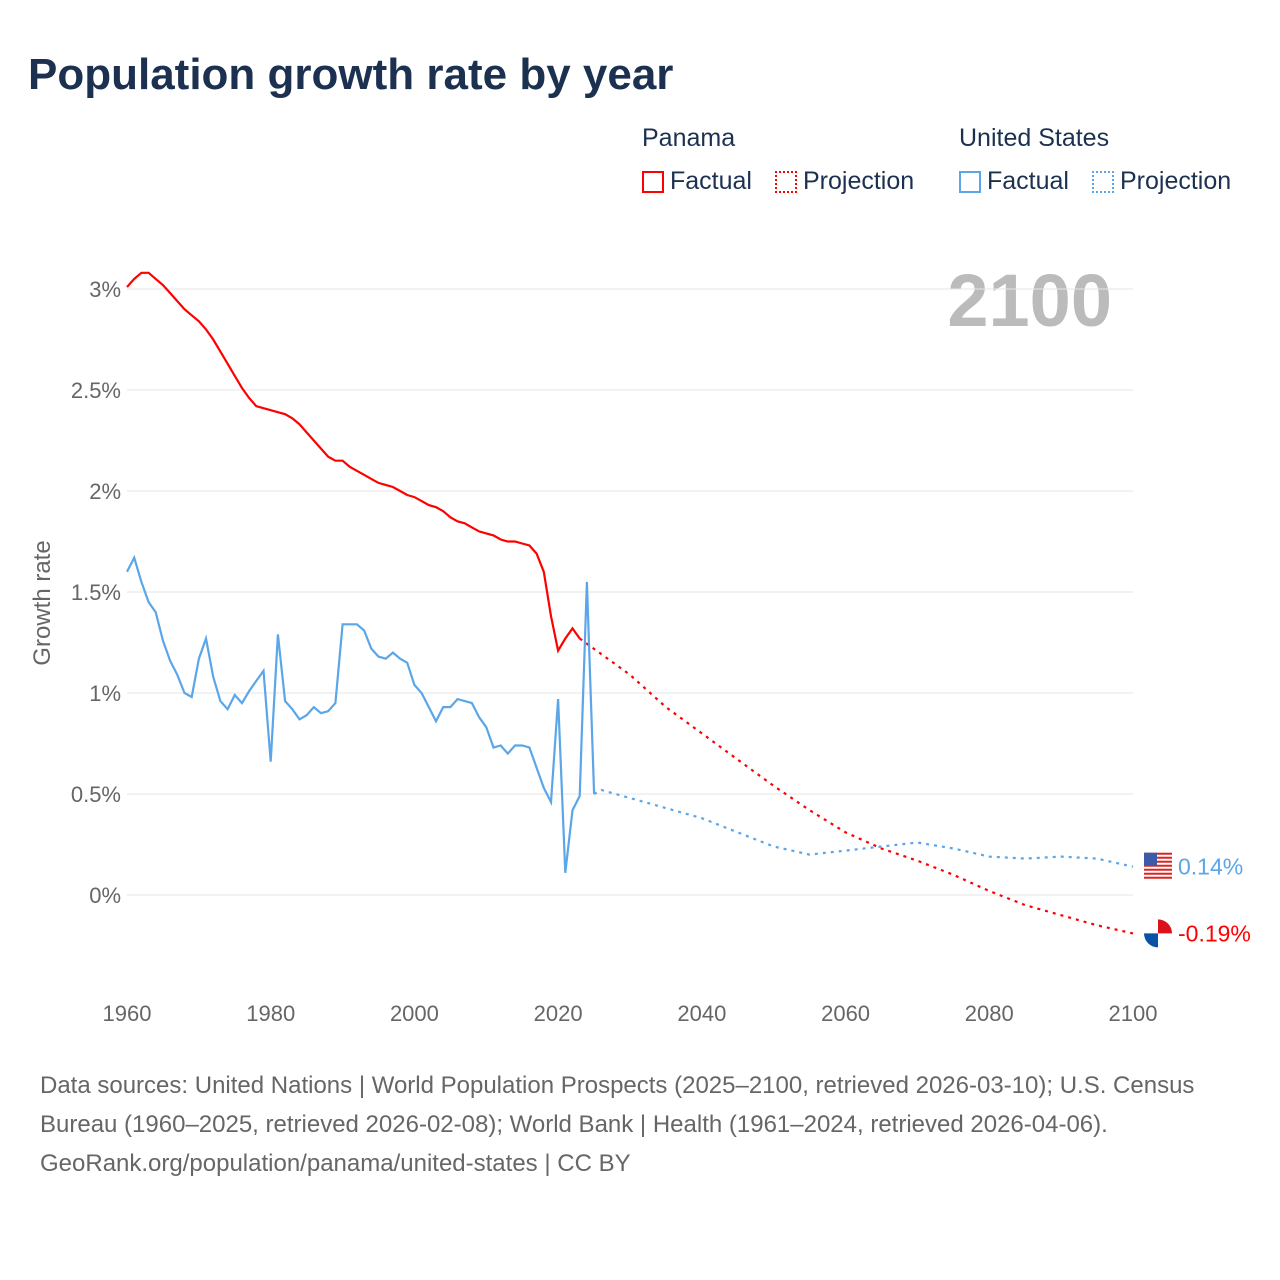 The height and width of the screenshot is (1280, 1280). What do you see at coordinates (1029, 300) in the screenshot?
I see `current-year-label: 2100` at bounding box center [1029, 300].